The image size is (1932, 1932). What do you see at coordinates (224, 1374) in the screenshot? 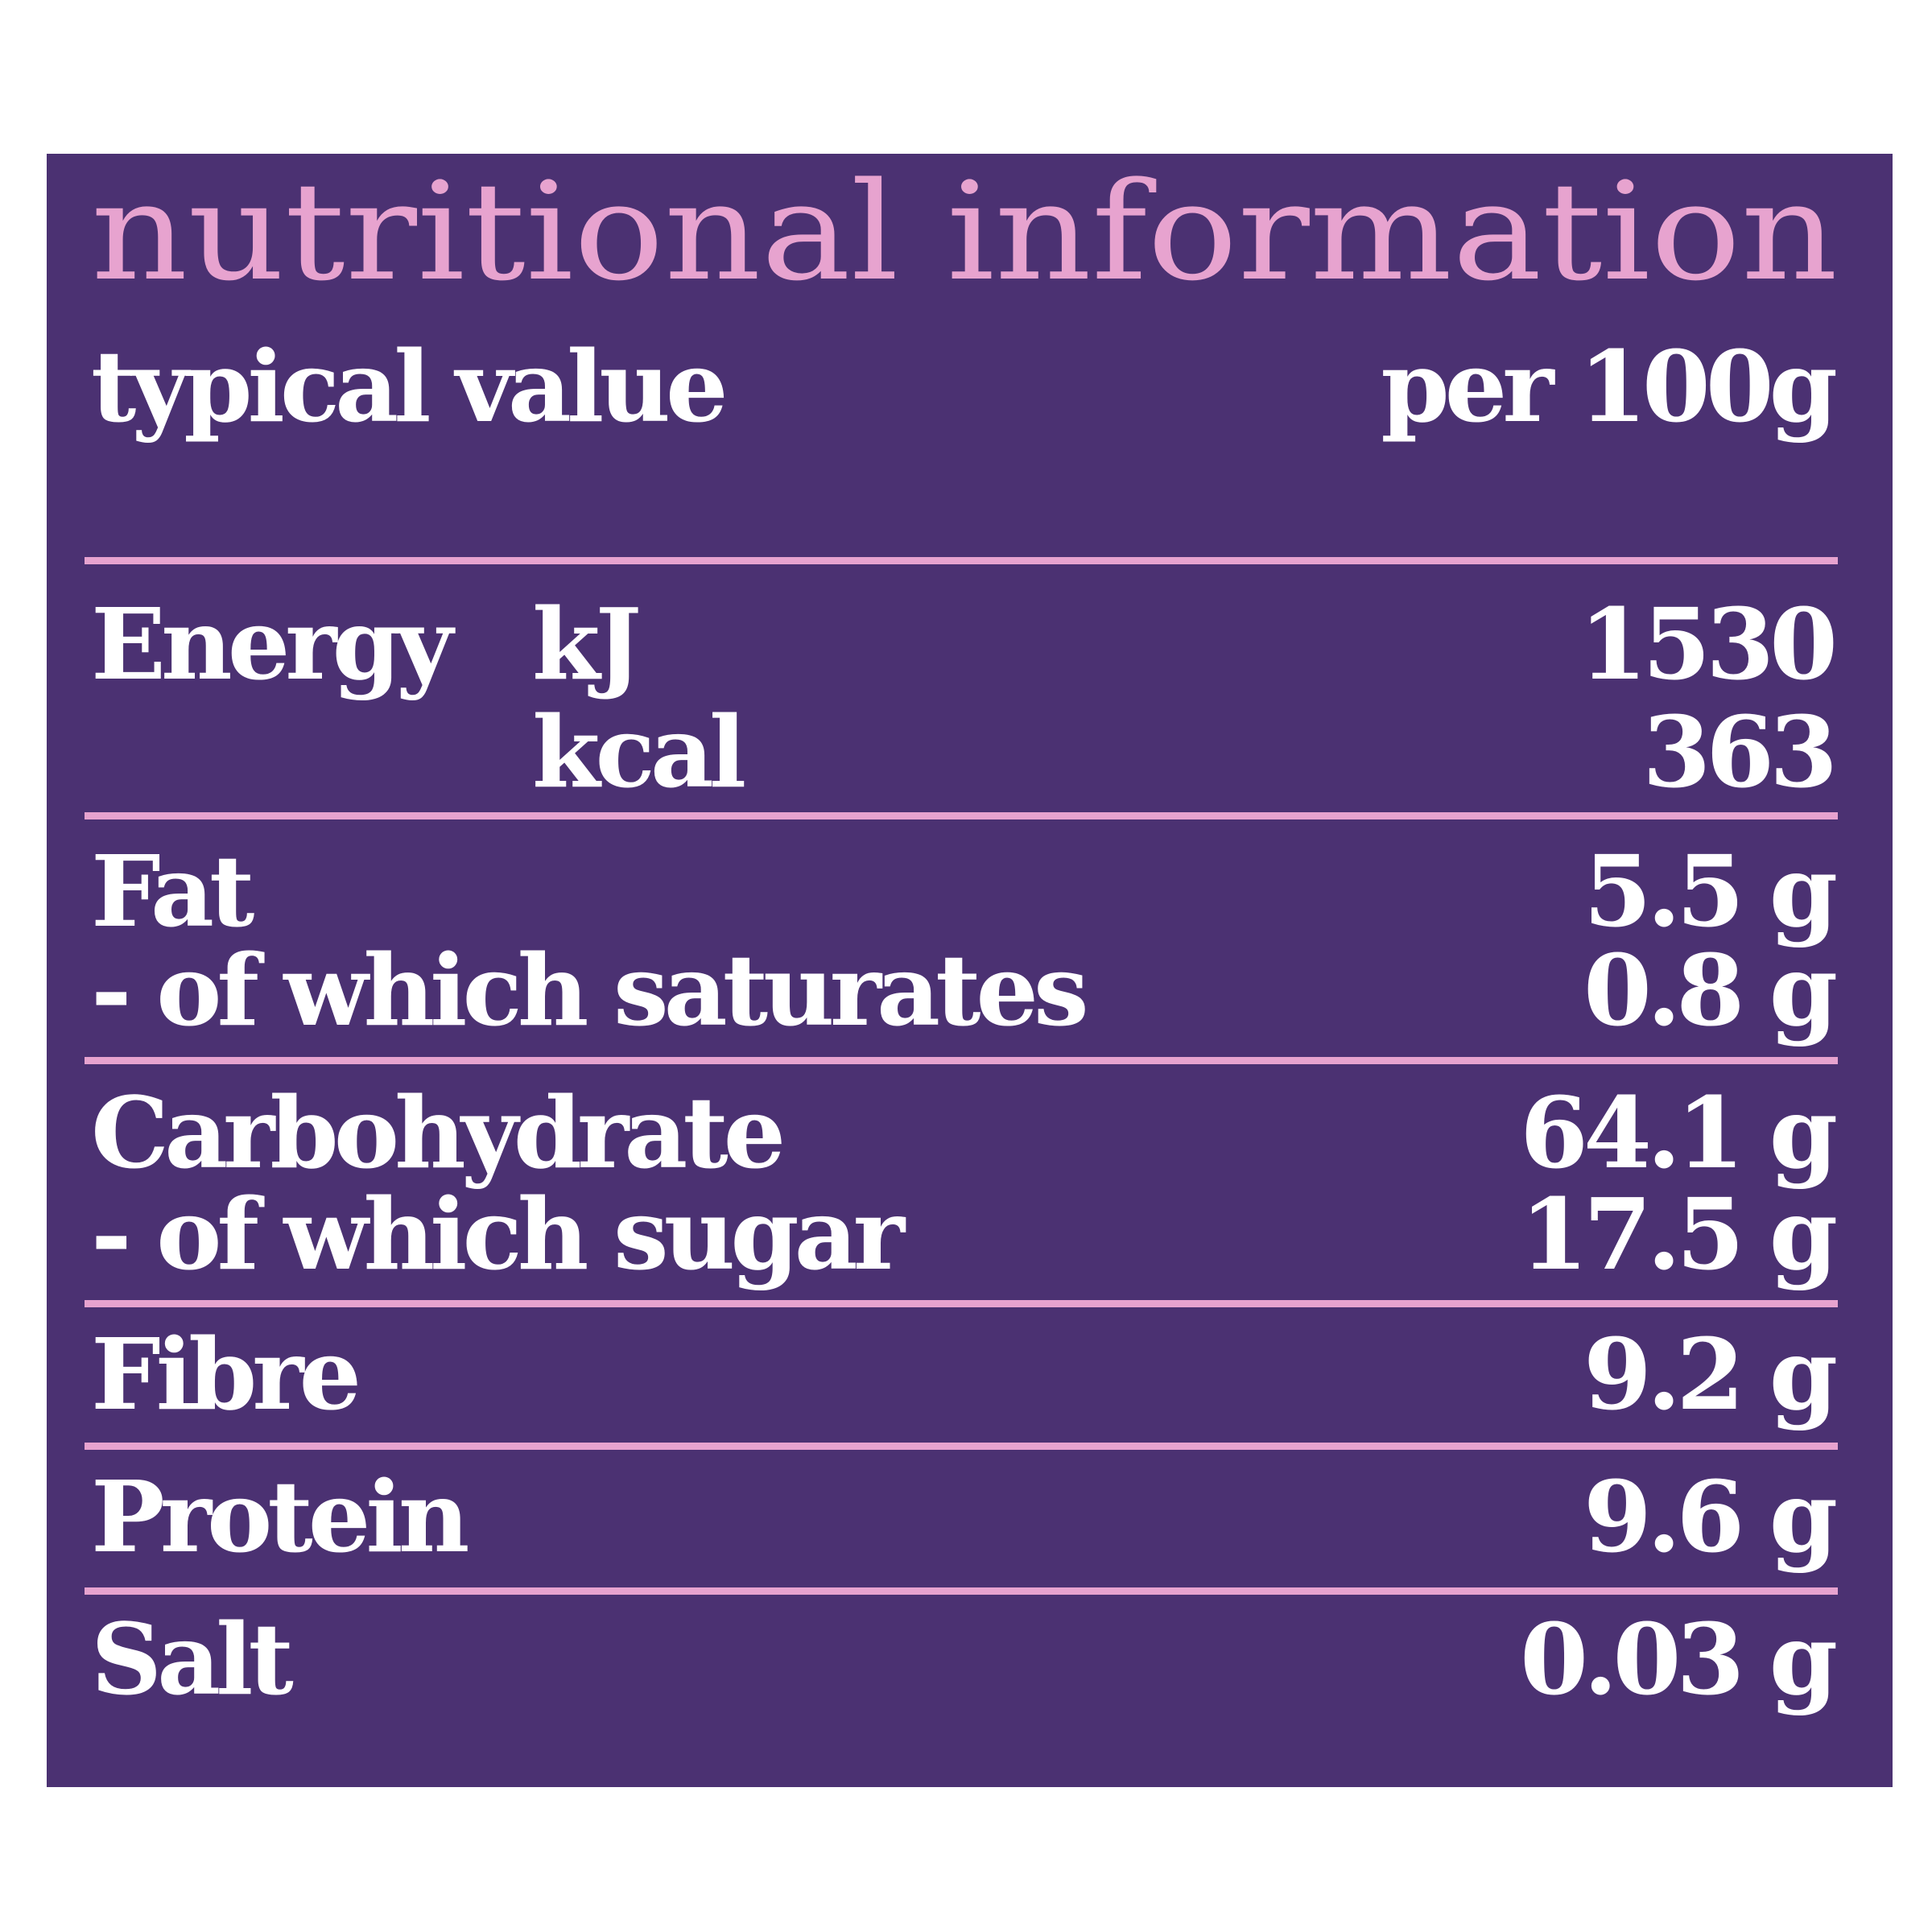
I see `nutrient-label: Fibre` at bounding box center [224, 1374].